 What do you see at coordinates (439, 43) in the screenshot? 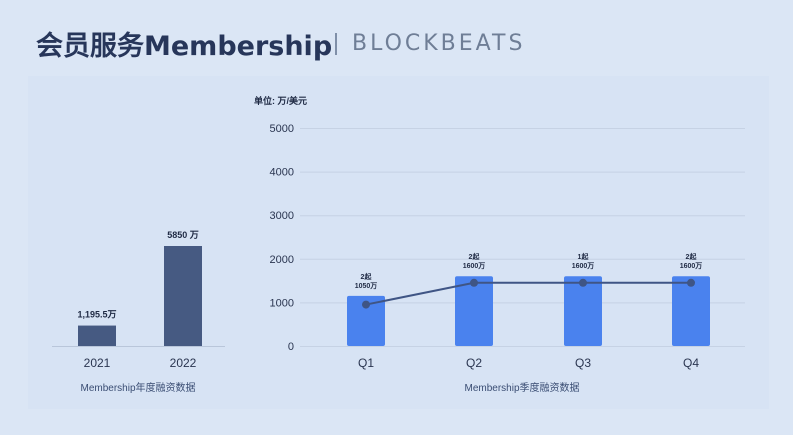
I see `brand-logo: BLOCKBEATS` at bounding box center [439, 43].